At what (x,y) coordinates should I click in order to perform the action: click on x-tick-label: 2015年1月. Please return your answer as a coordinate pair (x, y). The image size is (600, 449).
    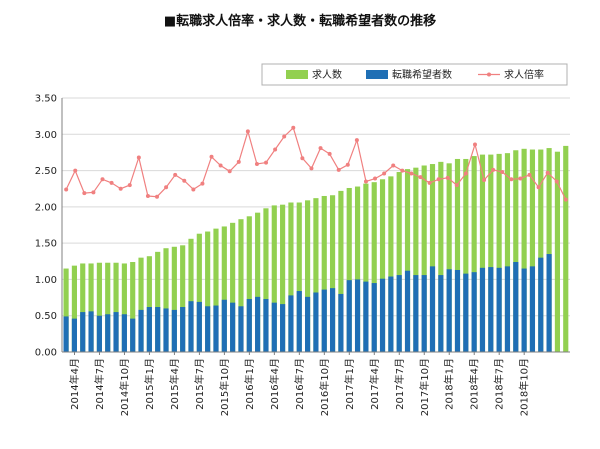
    Looking at the image, I should click on (149, 384).